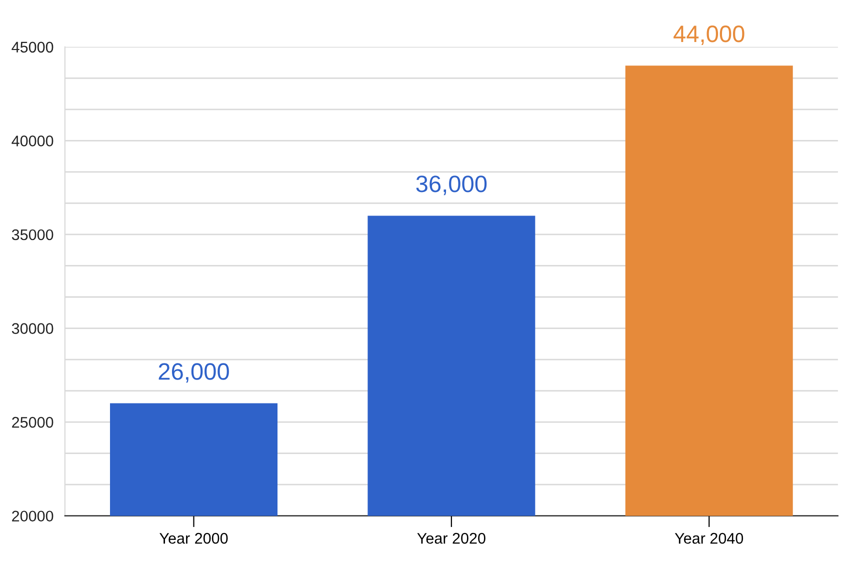 The width and height of the screenshot is (843, 565). What do you see at coordinates (451, 538) in the screenshot?
I see `x-tick-label: Year 2020` at bounding box center [451, 538].